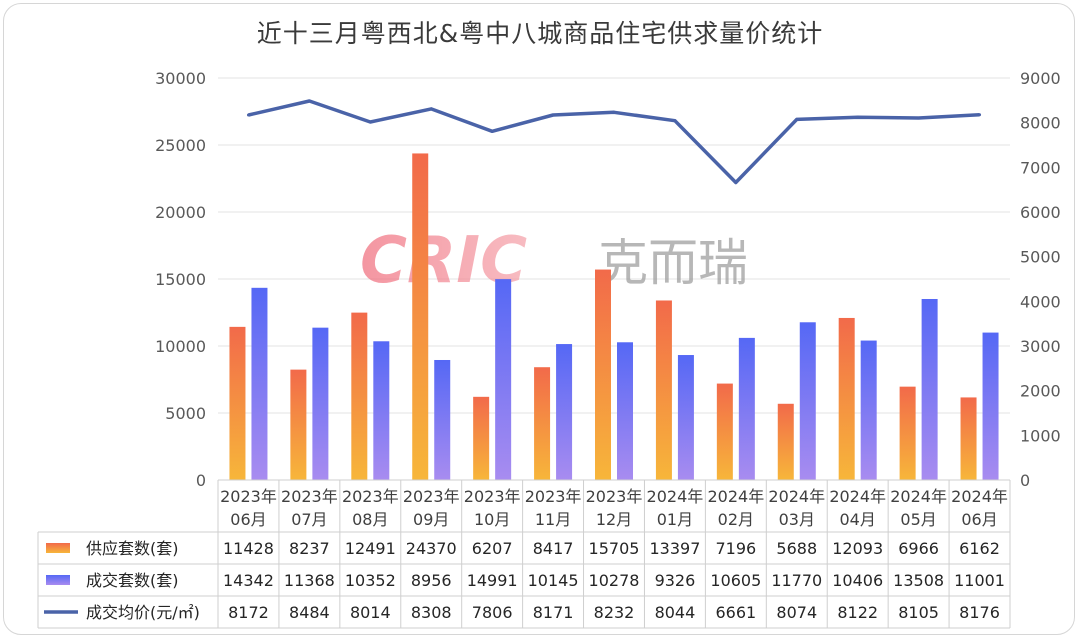  Describe the element at coordinates (248, 548) in the screenshot. I see `table-cell: 11428` at that location.